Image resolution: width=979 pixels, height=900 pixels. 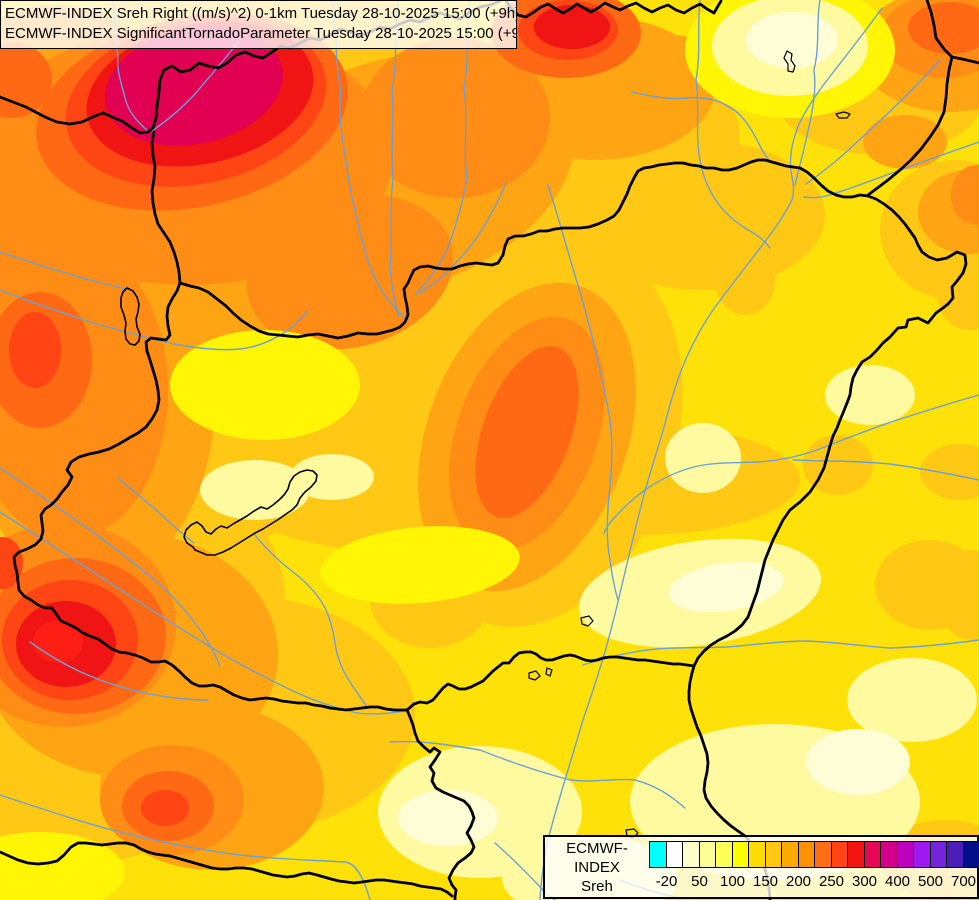 I want to click on colorbar-tick-label: 200, so click(x=798, y=881).